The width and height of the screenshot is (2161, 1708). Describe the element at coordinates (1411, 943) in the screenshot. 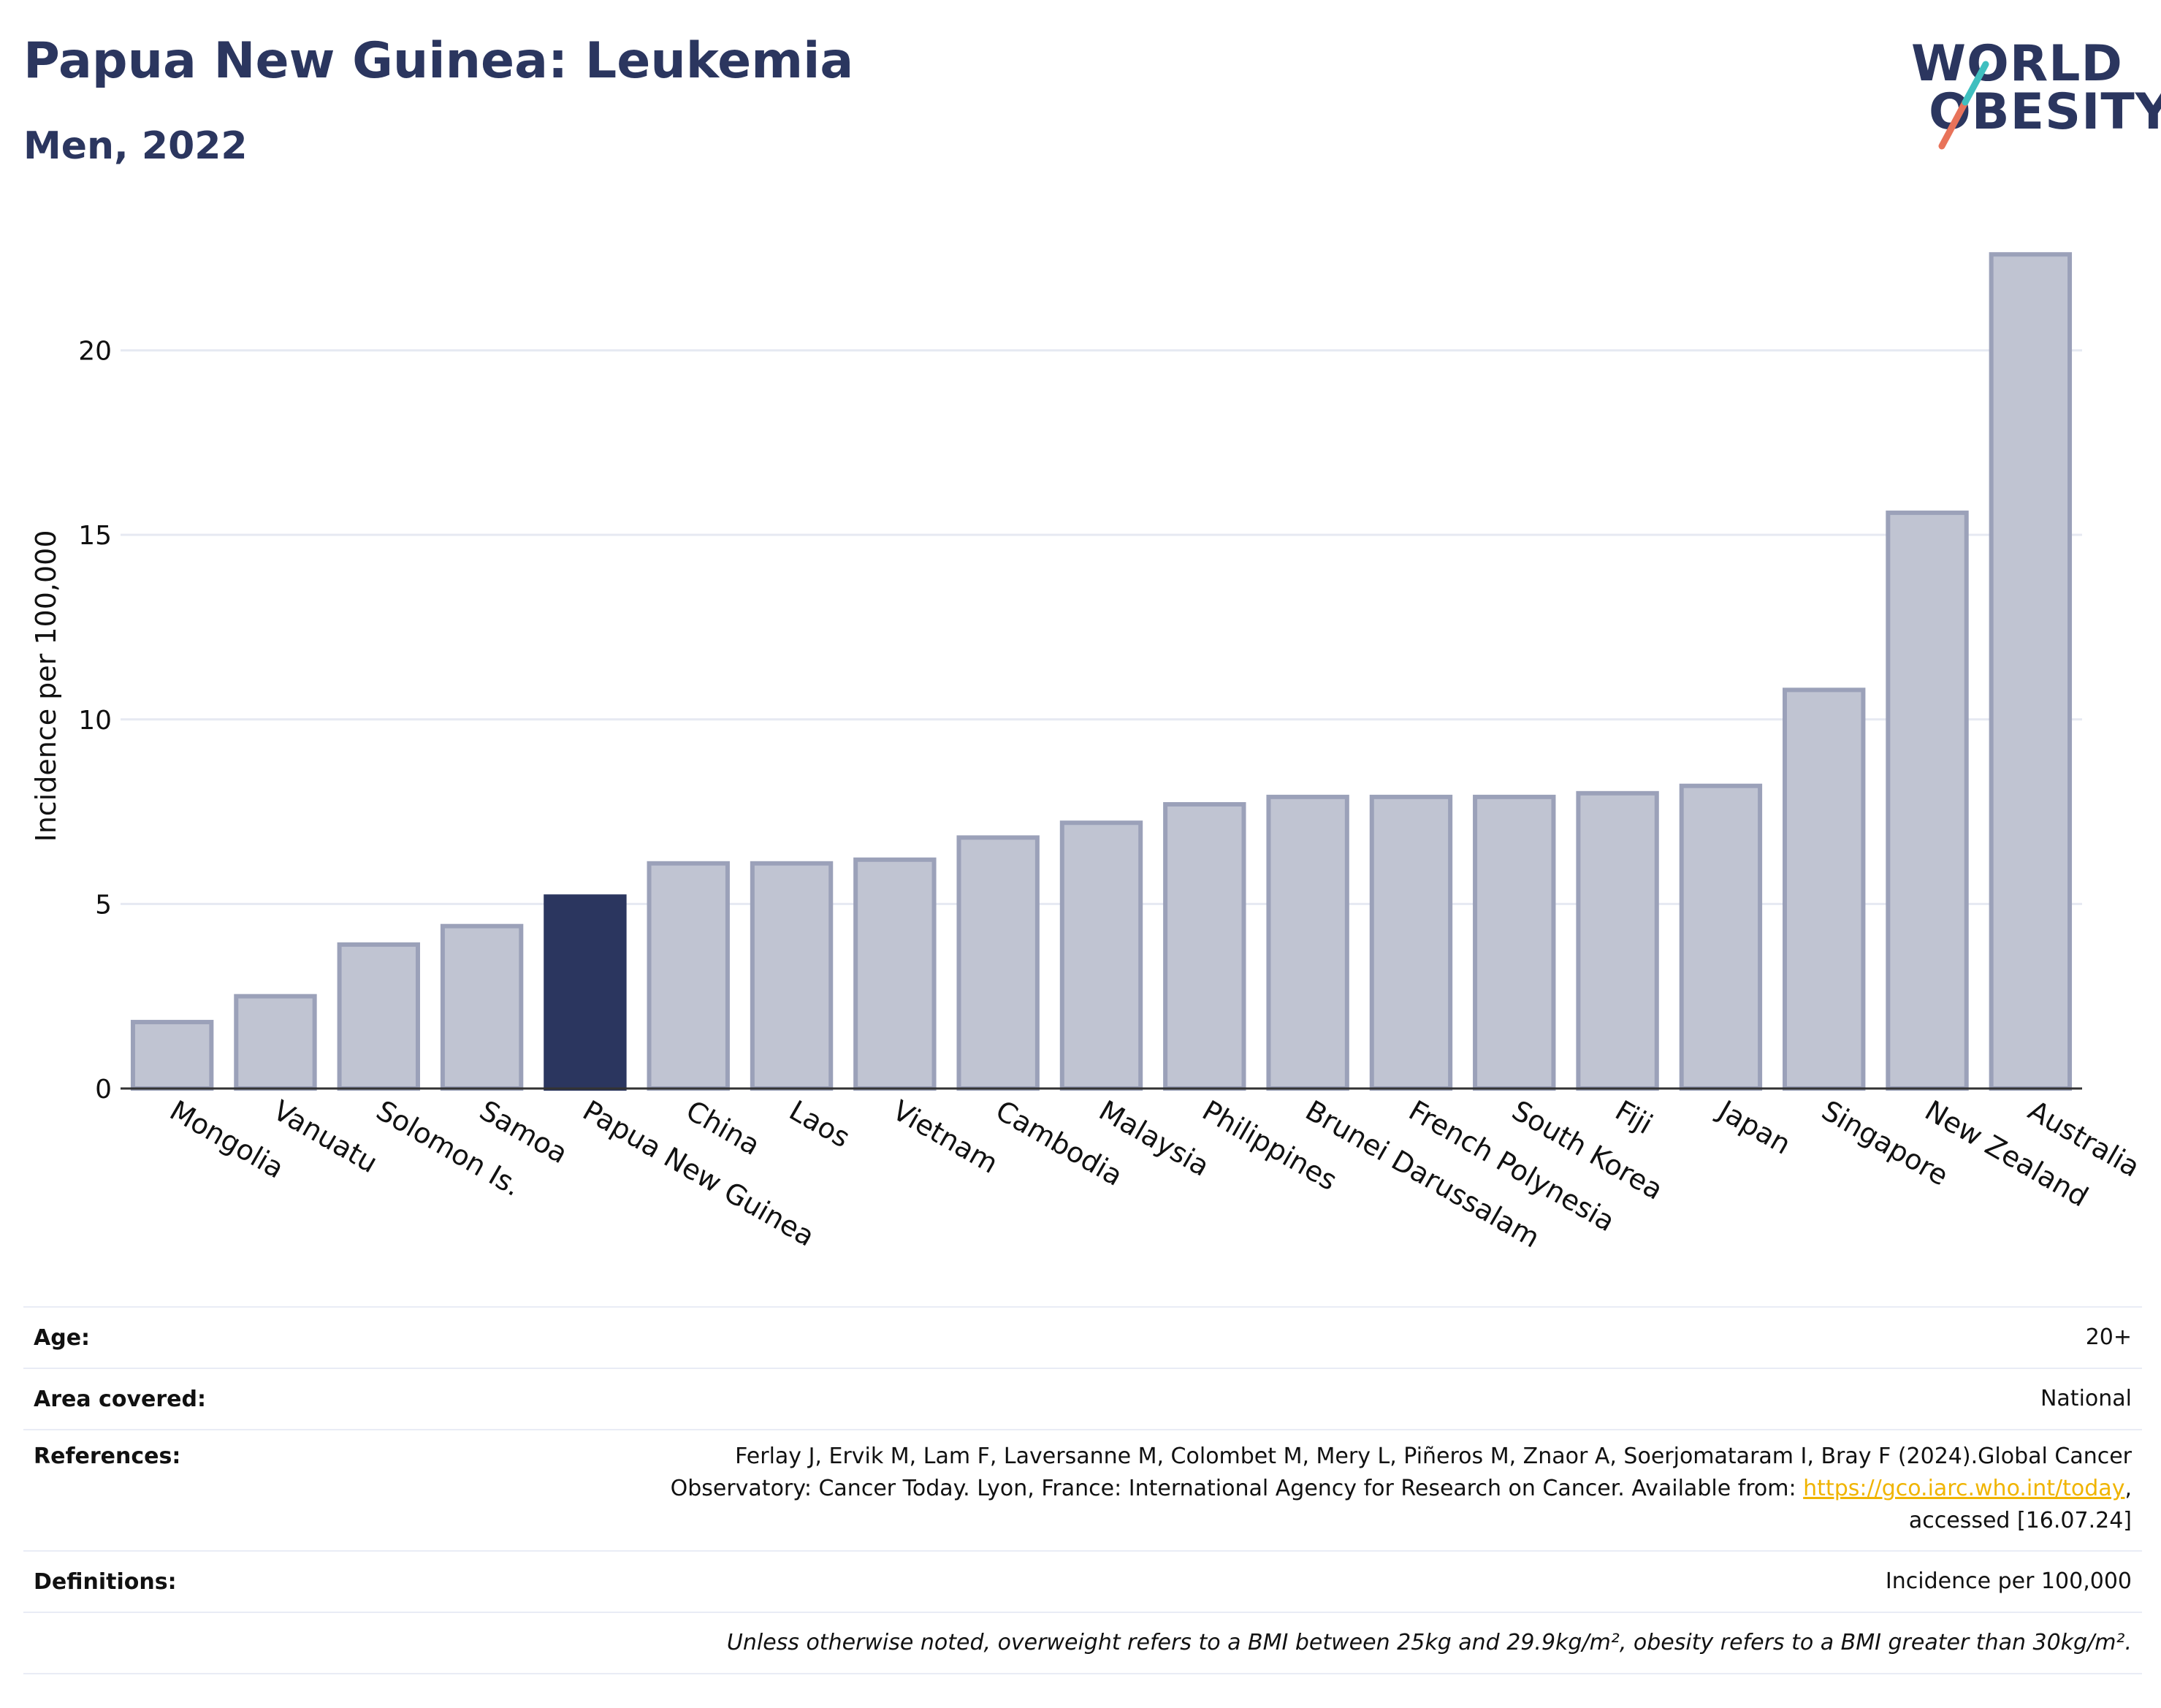

I see `bar-french-polynesia` at that location.